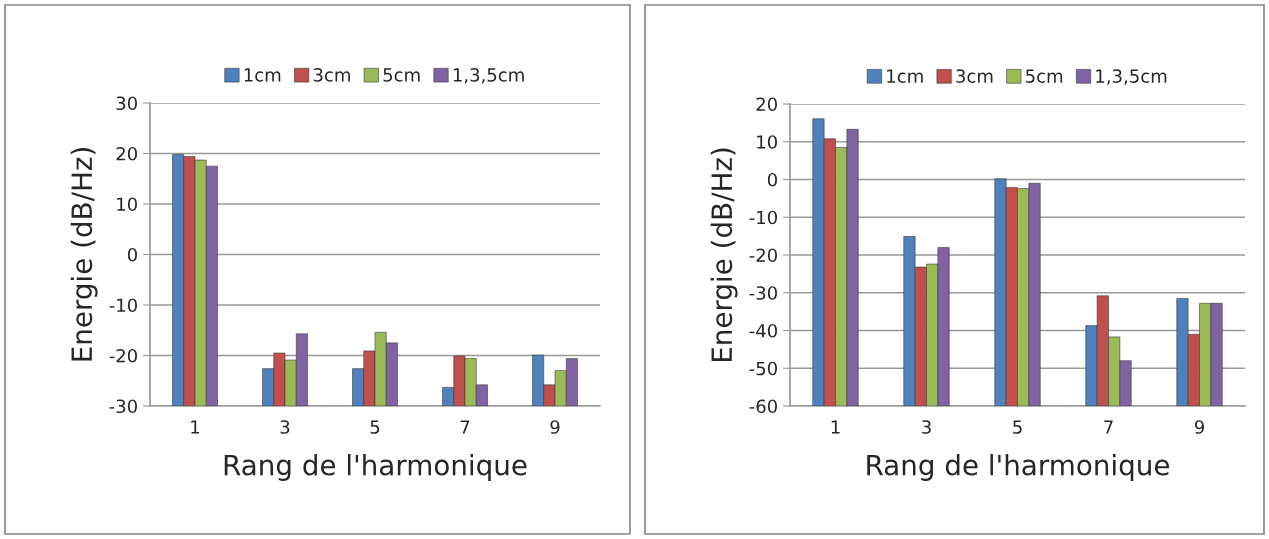 The image size is (1269, 539). What do you see at coordinates (126, 103) in the screenshot?
I see `y-tick-label: 30` at bounding box center [126, 103].